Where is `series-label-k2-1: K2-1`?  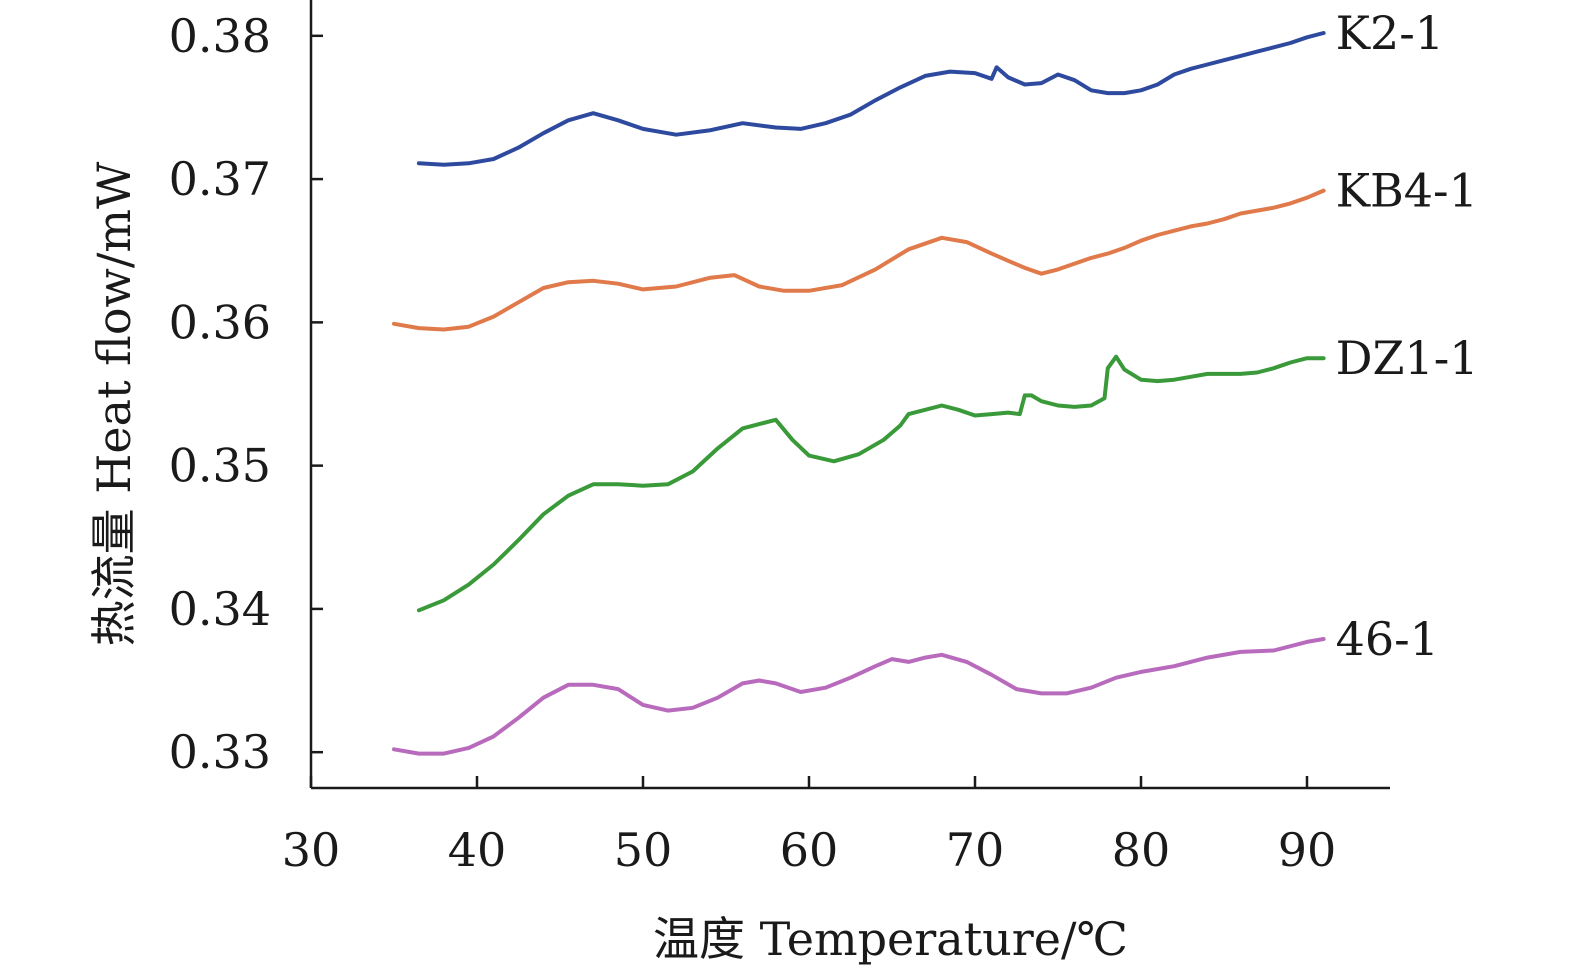 series-label-k2-1: K2-1 is located at coordinates (1390, 33).